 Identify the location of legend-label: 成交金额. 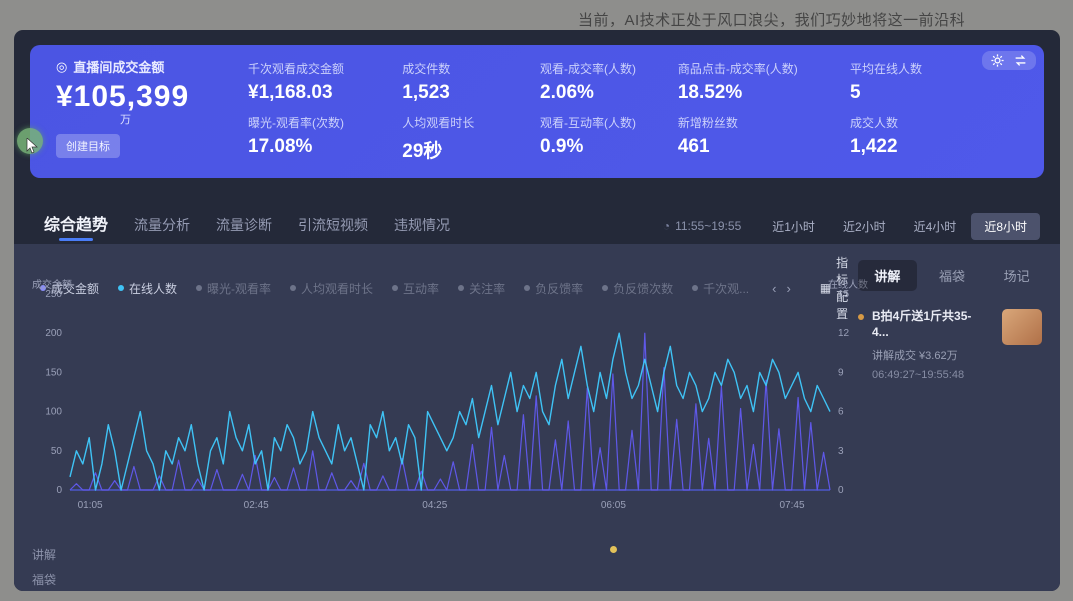
(75, 288).